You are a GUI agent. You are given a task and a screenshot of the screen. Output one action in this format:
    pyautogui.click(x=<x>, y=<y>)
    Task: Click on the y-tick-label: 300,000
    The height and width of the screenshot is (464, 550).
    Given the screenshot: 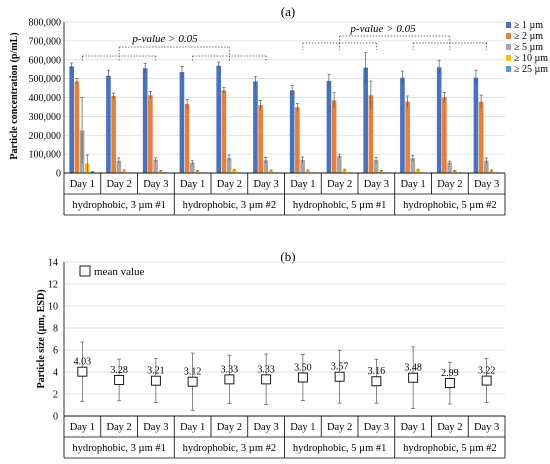 What is the action you would take?
    pyautogui.click(x=45, y=117)
    